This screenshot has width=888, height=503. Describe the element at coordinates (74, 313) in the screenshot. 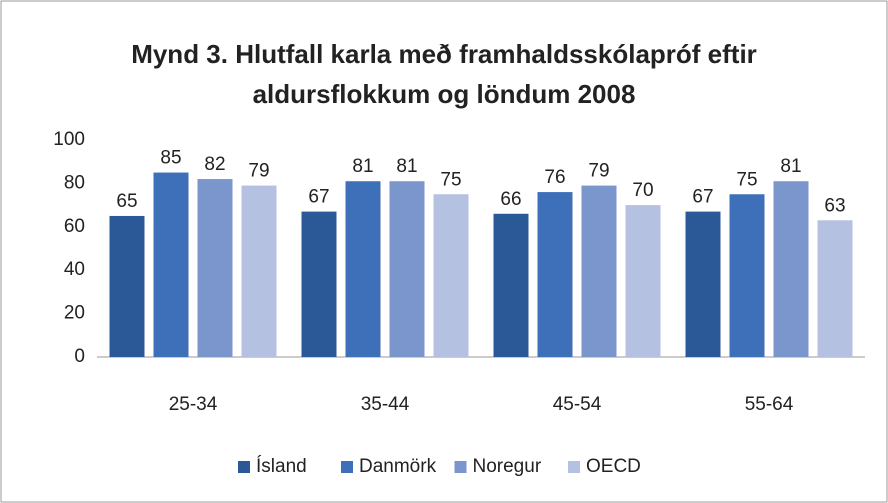

I see `y-tick-label: 20` at that location.